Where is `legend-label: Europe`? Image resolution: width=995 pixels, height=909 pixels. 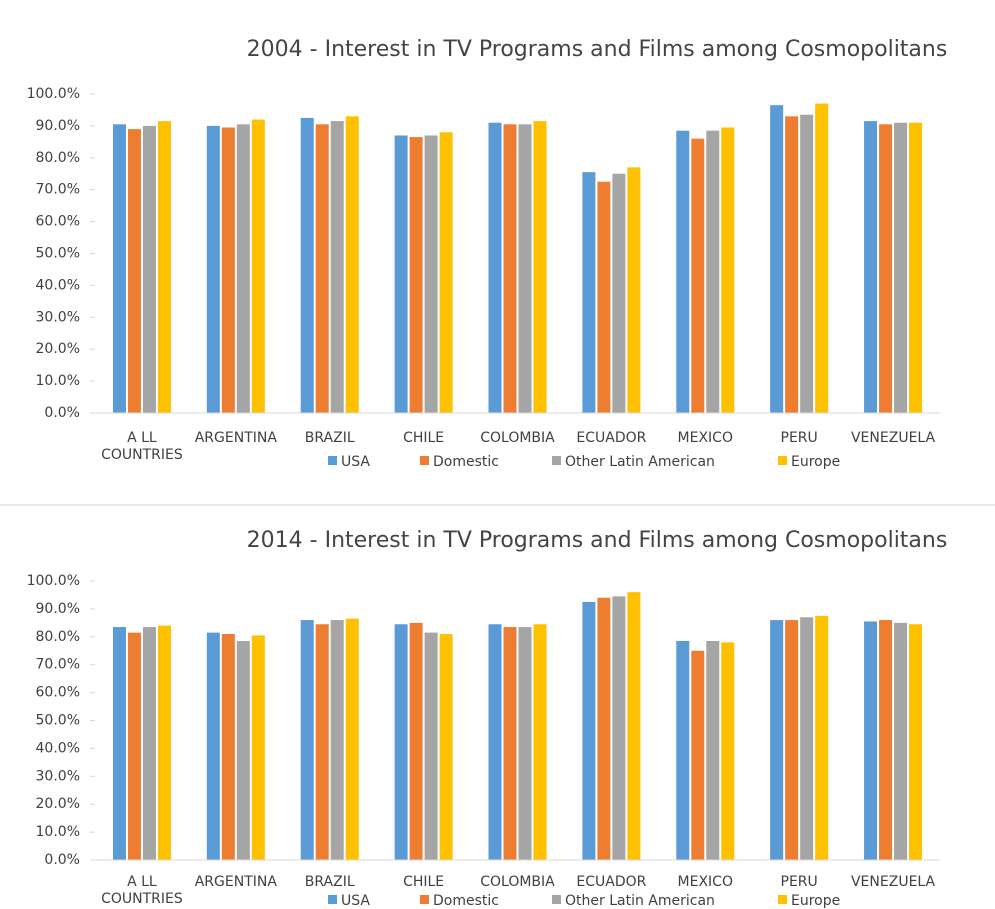 legend-label: Europe is located at coordinates (815, 901).